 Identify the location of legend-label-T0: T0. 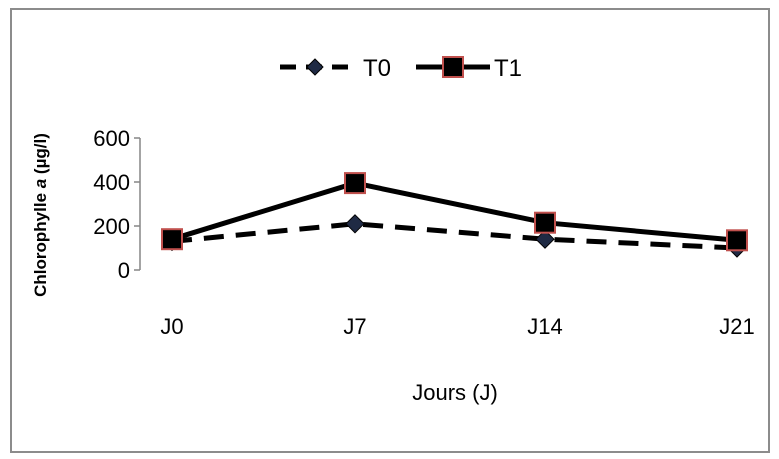
(377, 68).